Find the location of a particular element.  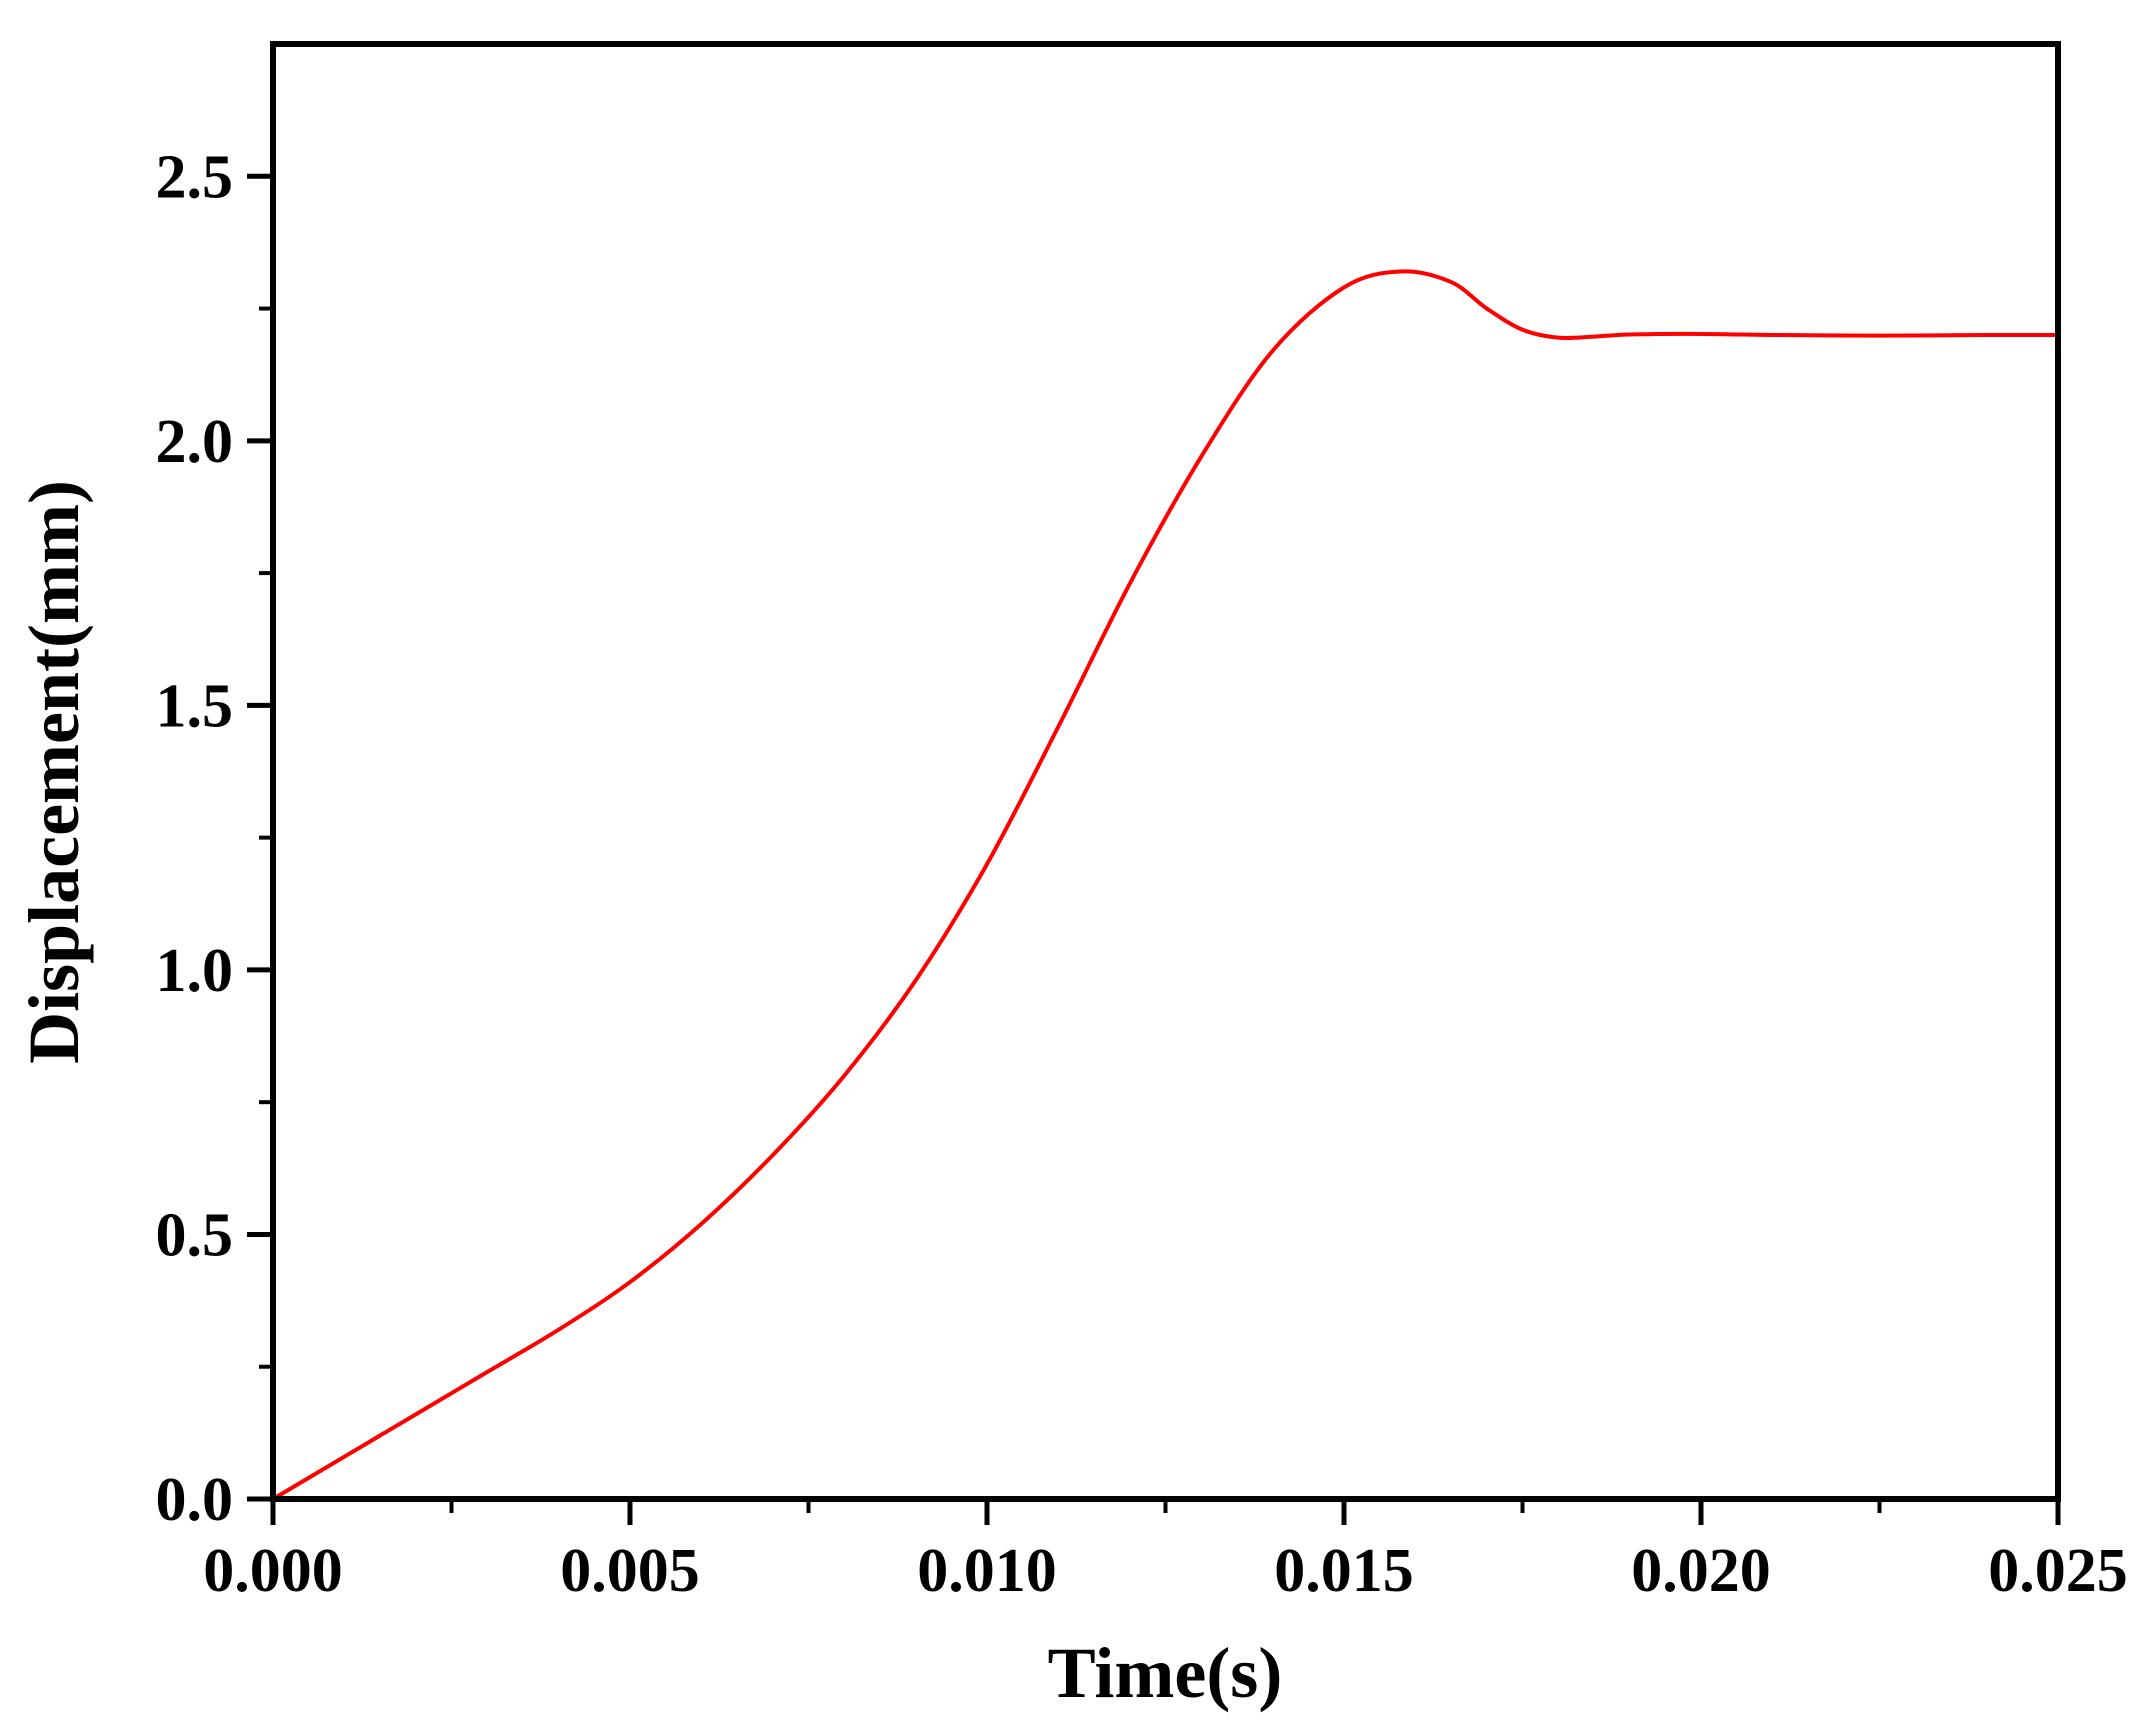

y-tick-label: 1.5 is located at coordinates (195, 706).